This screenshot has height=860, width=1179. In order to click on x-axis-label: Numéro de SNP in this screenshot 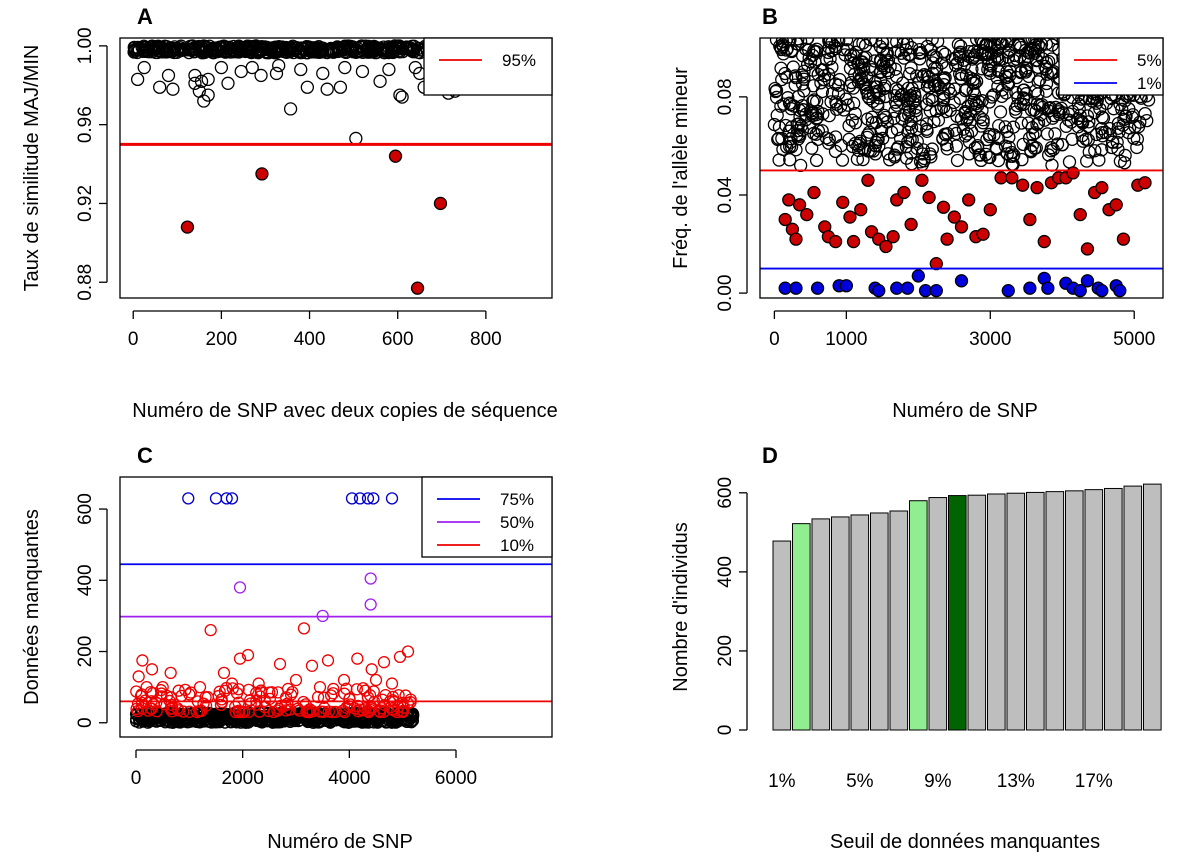, I will do `click(965, 411)`.